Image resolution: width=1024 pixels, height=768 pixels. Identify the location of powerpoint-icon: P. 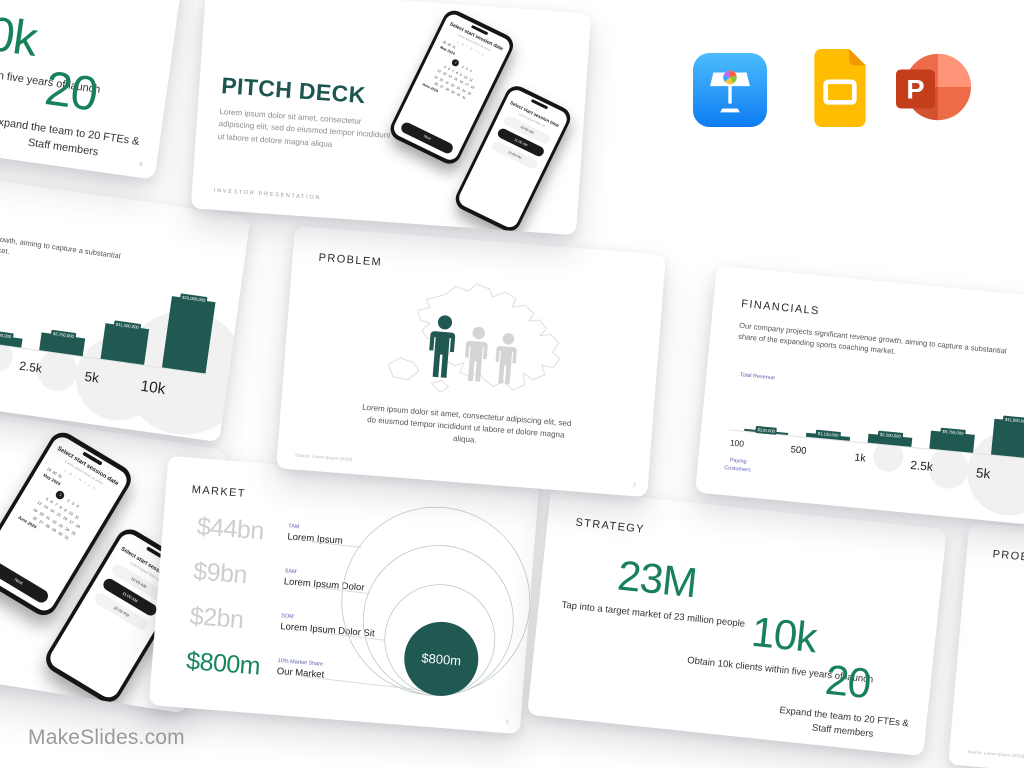
(933, 90).